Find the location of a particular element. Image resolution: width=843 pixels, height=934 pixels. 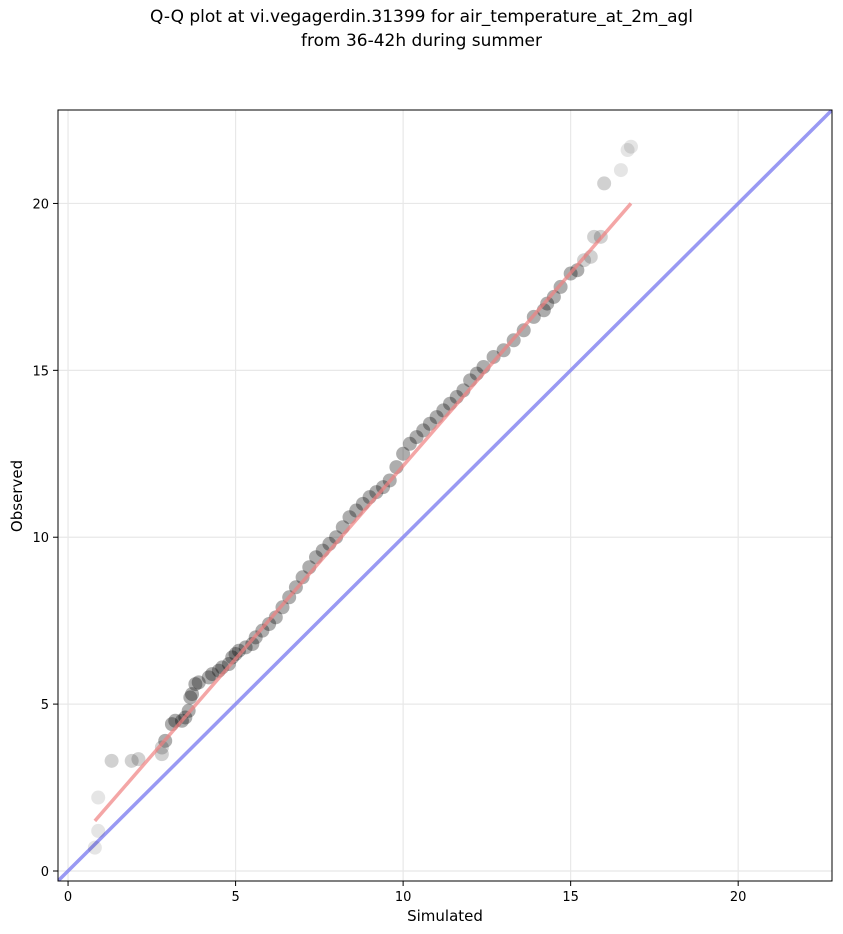

y-tick-label: 10 is located at coordinates (40, 538).